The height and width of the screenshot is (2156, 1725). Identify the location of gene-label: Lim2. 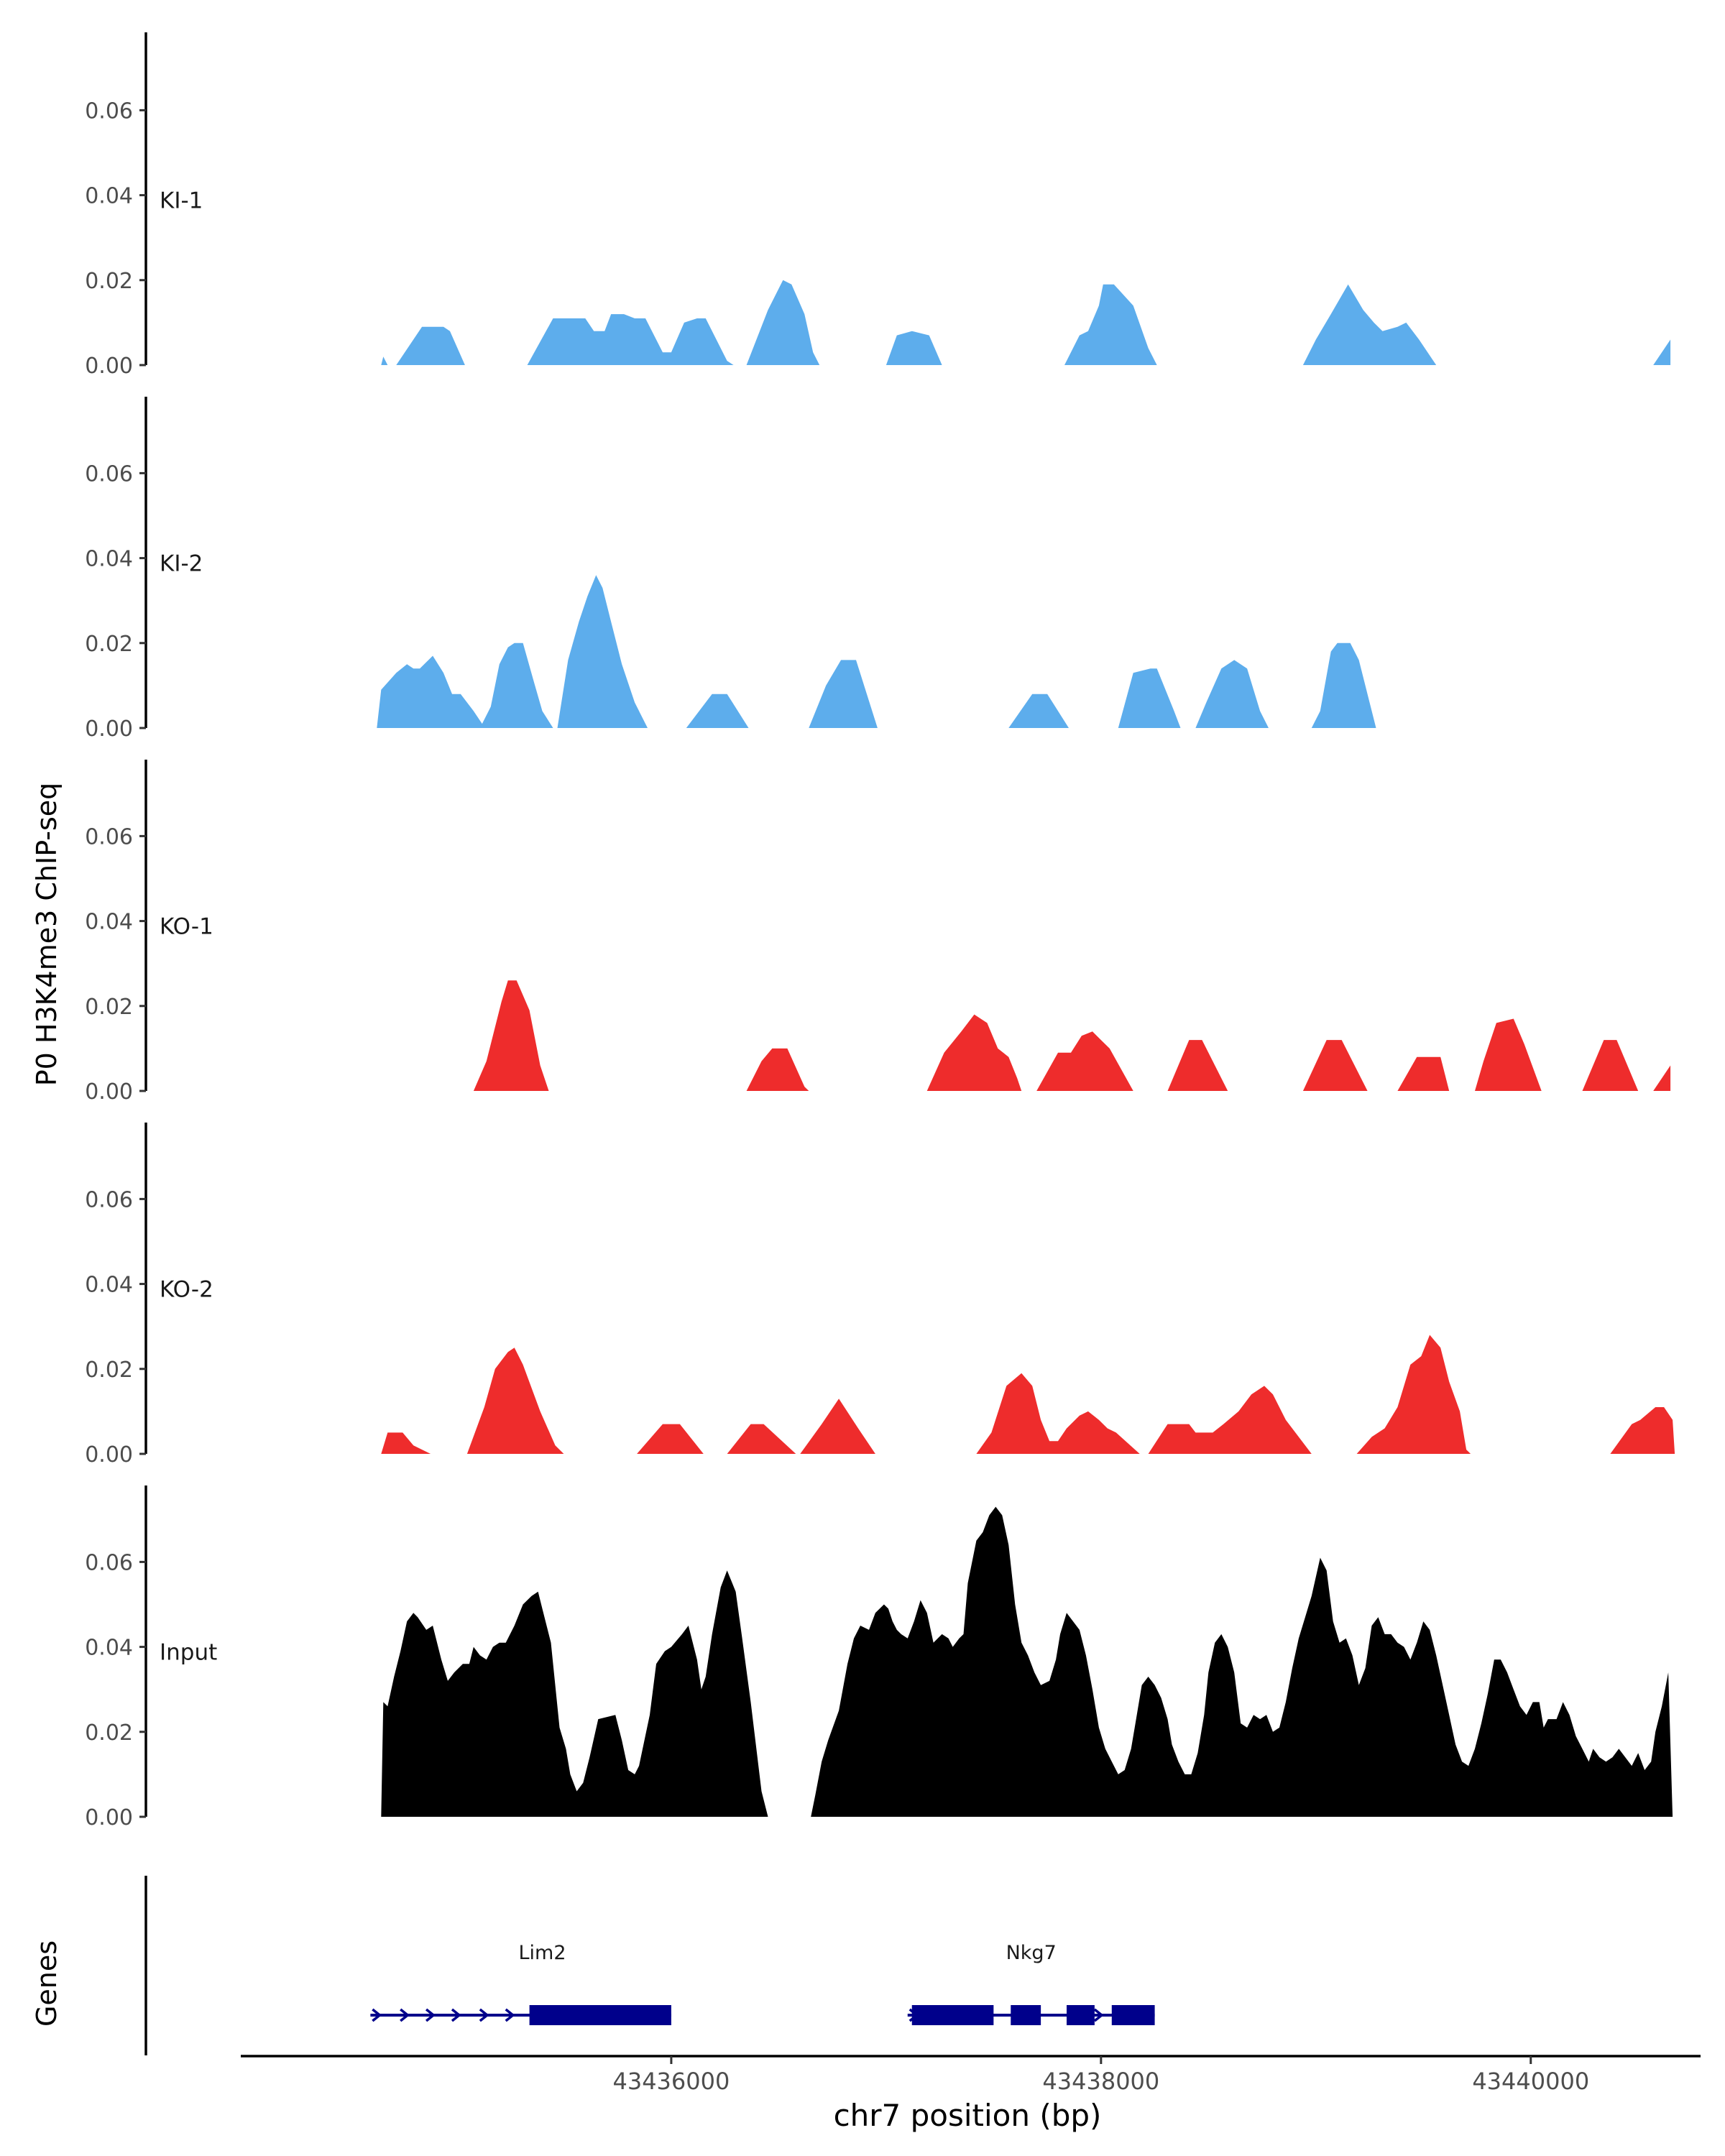
(542, 1953).